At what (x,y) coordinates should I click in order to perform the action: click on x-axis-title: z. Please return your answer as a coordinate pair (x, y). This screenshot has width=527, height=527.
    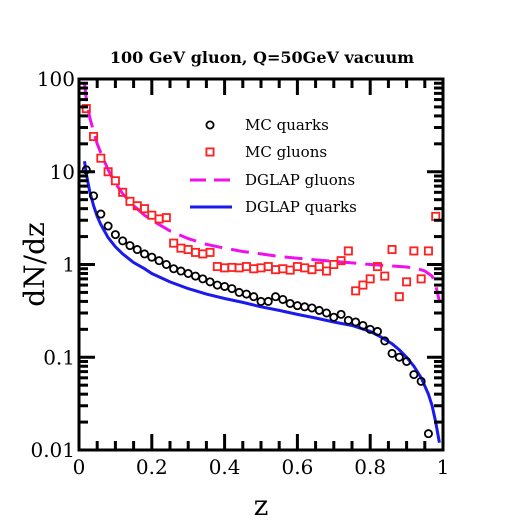
    Looking at the image, I should click on (261, 505).